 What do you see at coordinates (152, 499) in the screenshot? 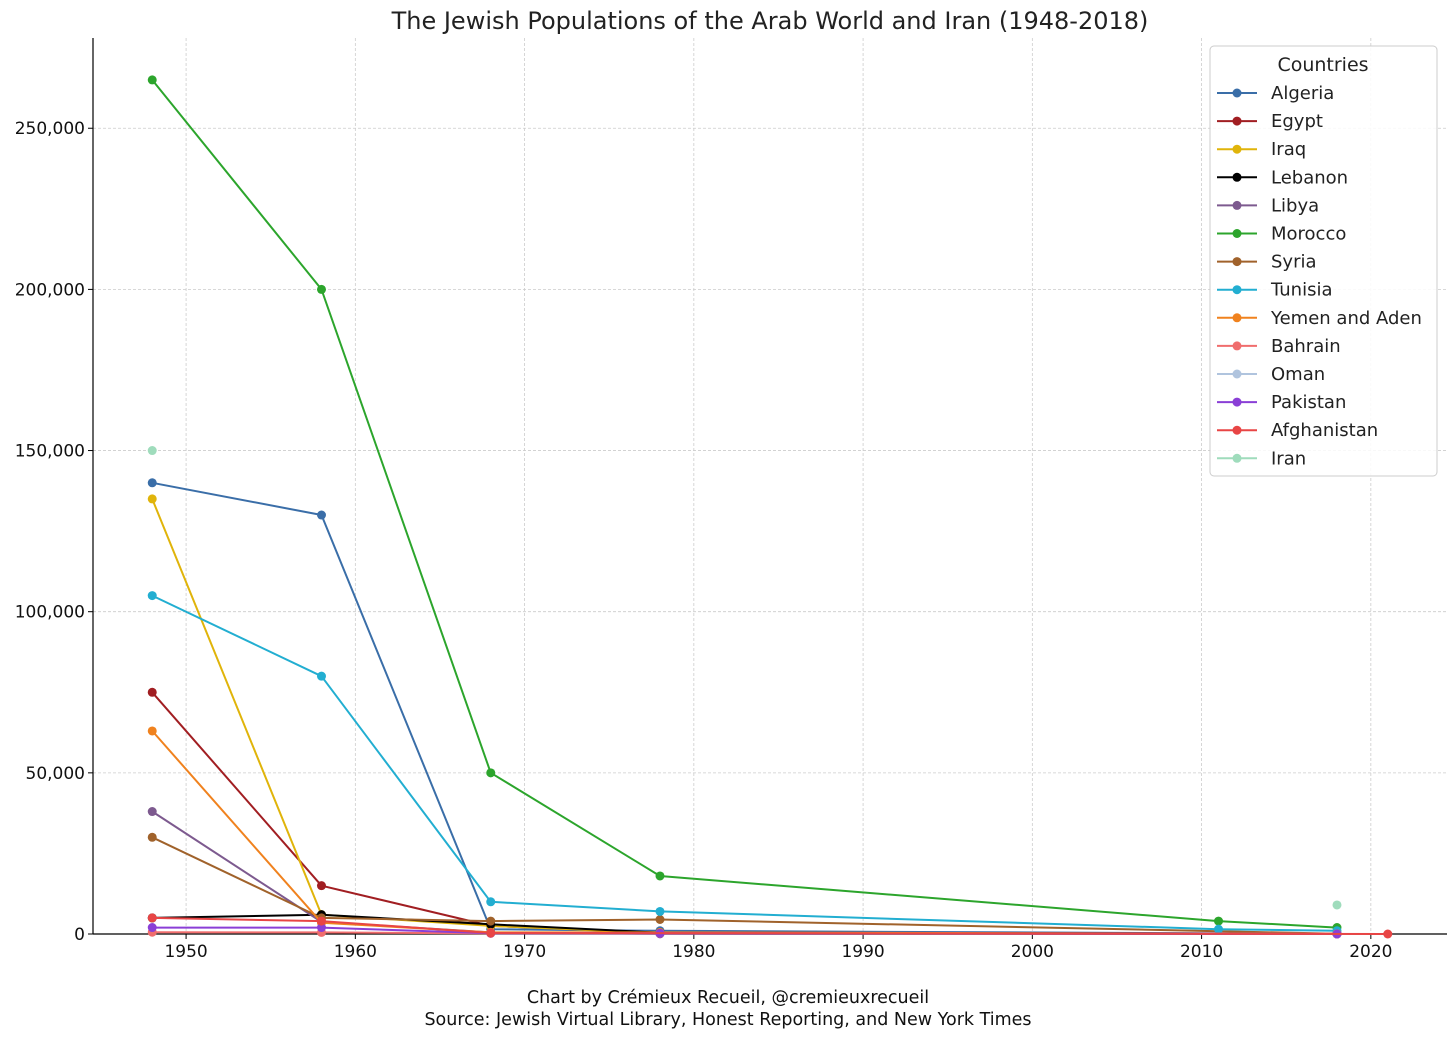
I see `data-point-iraq` at bounding box center [152, 499].